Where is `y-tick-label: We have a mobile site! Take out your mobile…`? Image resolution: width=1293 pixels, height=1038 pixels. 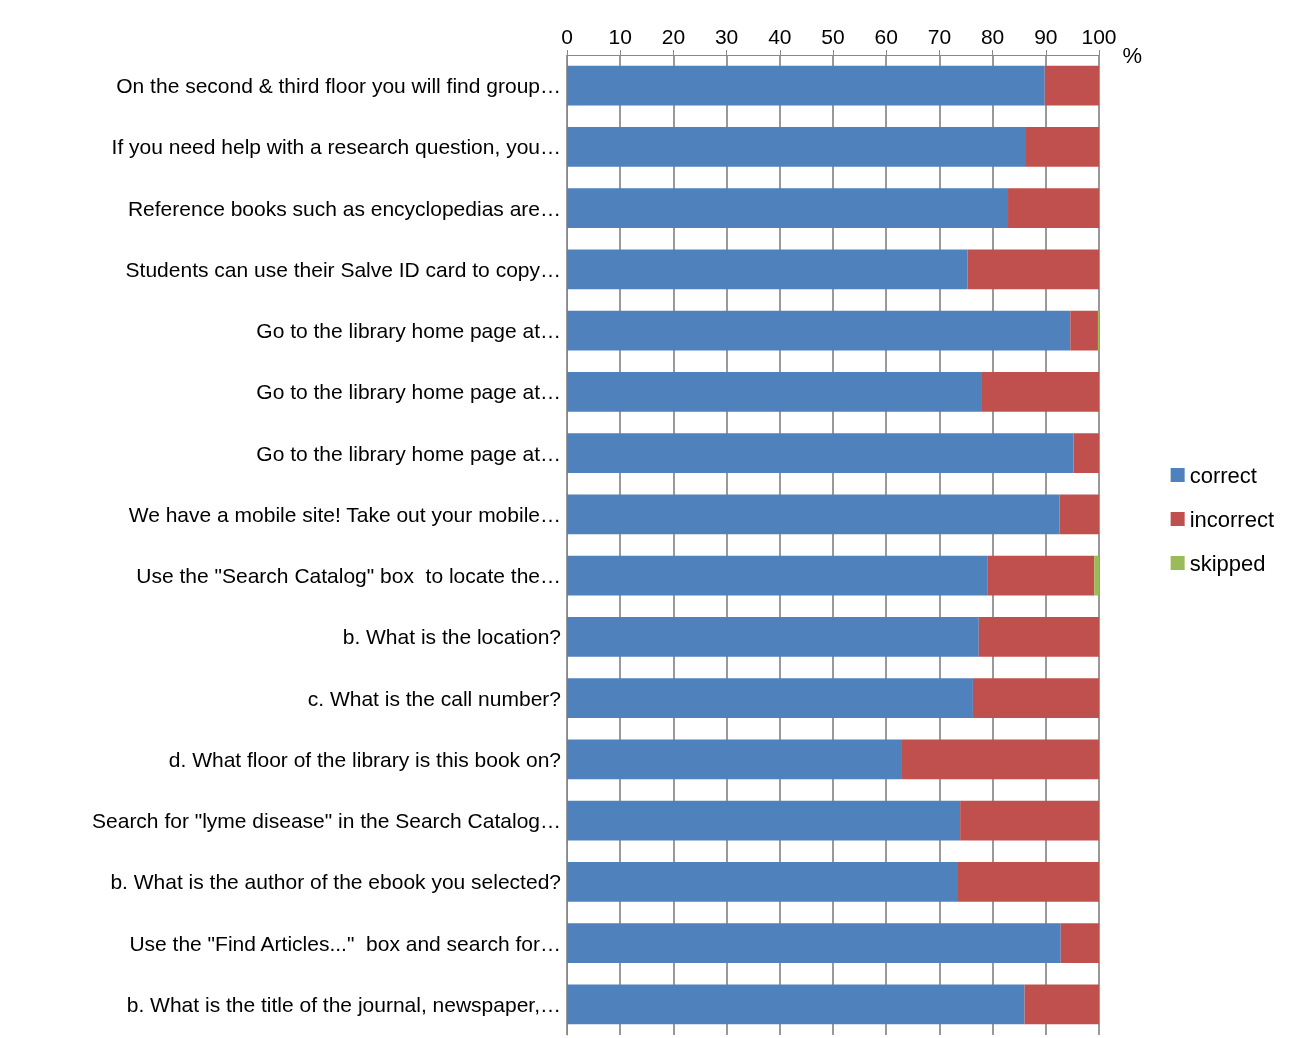
y-tick-label: We have a mobile site! Take out your mobile… is located at coordinates (344, 514).